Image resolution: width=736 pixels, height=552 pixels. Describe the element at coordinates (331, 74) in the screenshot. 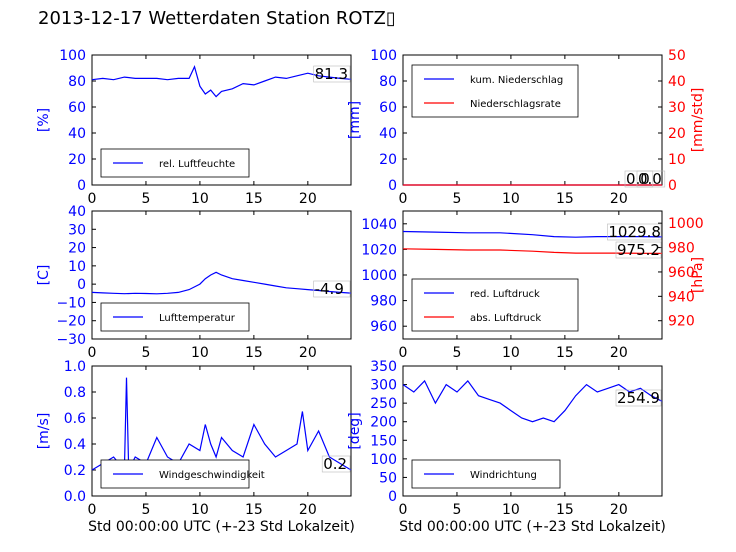

I see `chart0-current-value: 81.3` at that location.